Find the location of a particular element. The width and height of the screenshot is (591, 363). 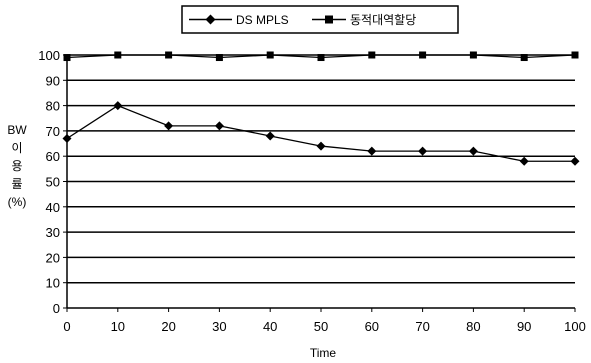

x-tick-label: 20 is located at coordinates (168, 326).